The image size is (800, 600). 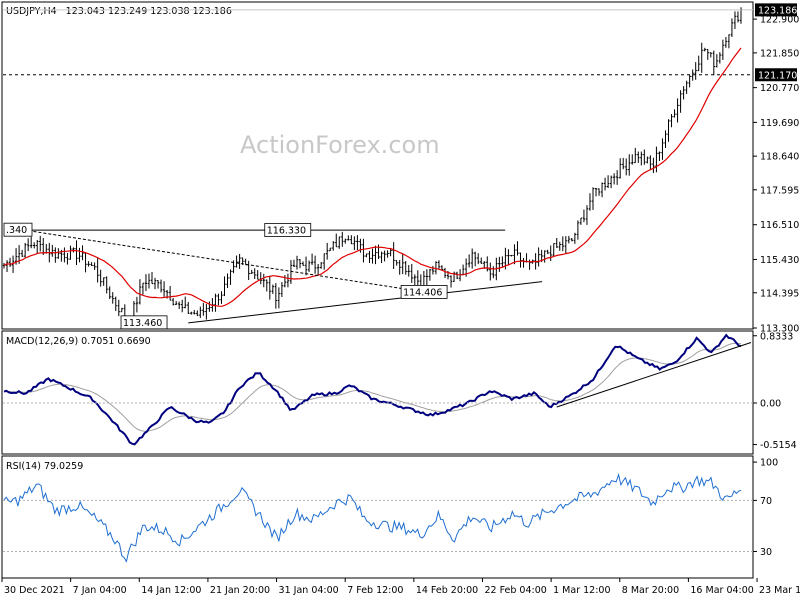 I want to click on price-axis-label: 113.300, so click(x=779, y=329).